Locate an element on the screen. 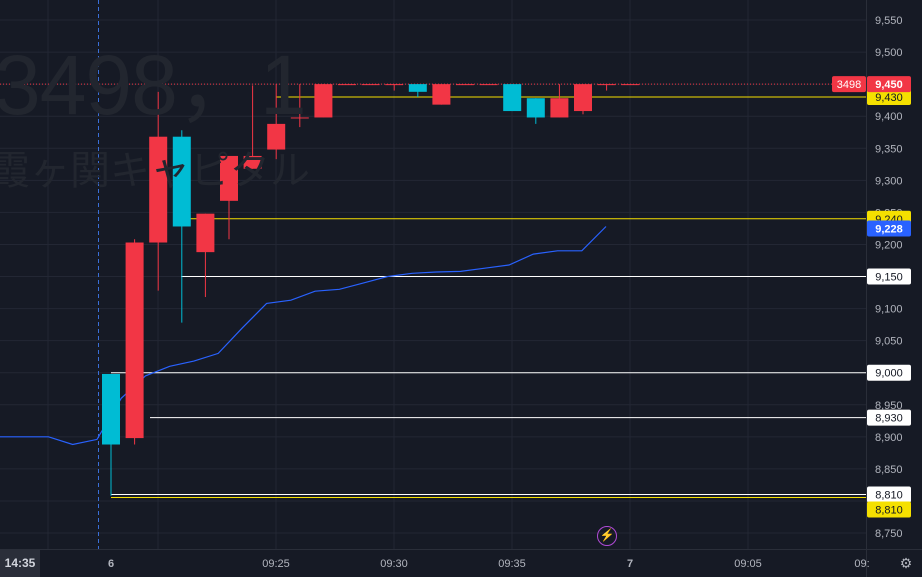 The image size is (922, 577). line-price-badge-label: 9,150 is located at coordinates (889, 278).